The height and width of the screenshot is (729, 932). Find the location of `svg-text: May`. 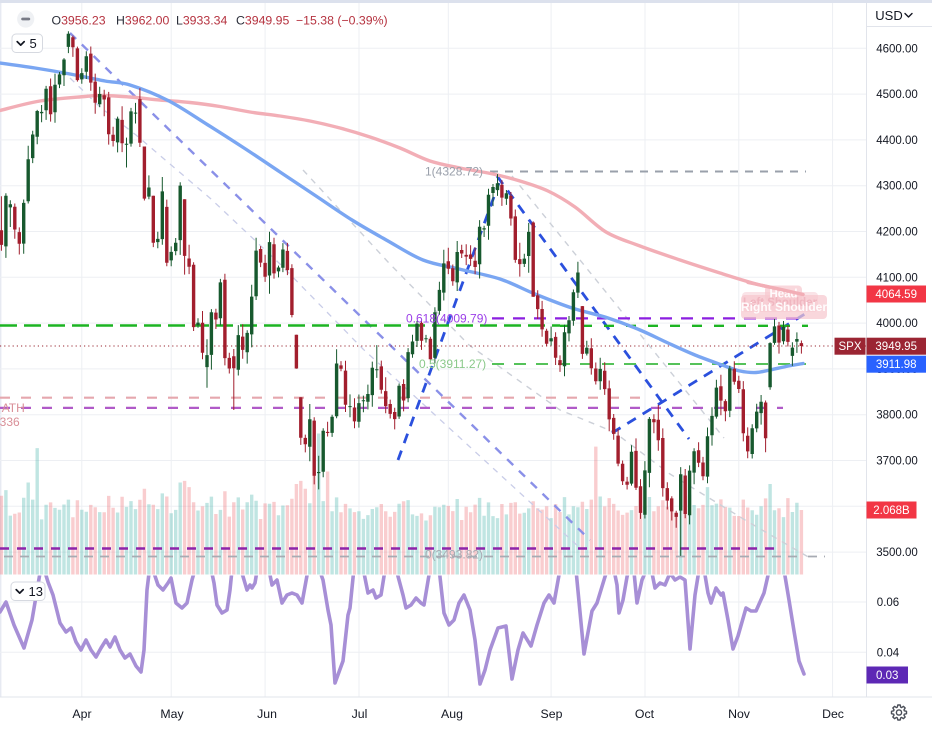

svg-text: May is located at coordinates (172, 714).